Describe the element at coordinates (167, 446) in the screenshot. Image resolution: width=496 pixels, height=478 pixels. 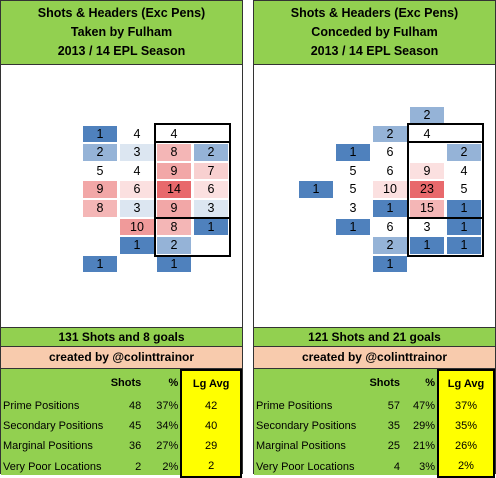
I see `stats-pct: 27%` at that location.